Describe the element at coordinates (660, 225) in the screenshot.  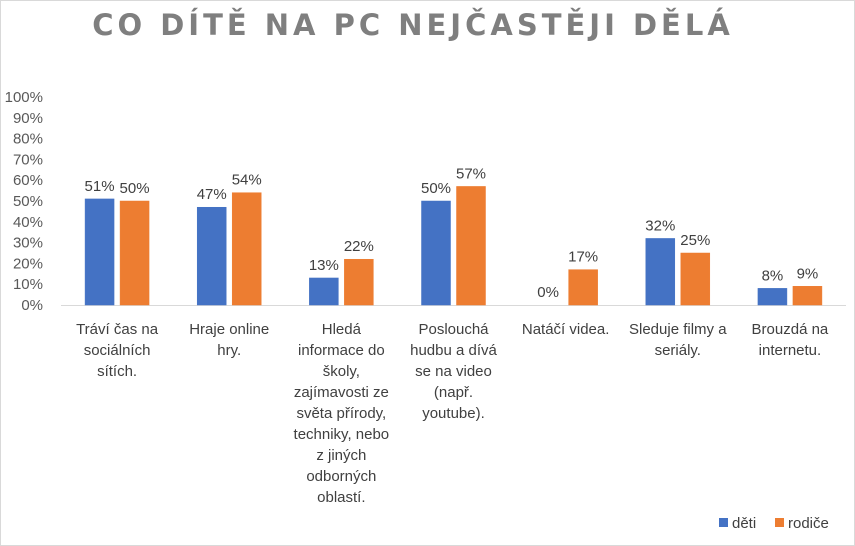
I see `data-label: 32%` at that location.